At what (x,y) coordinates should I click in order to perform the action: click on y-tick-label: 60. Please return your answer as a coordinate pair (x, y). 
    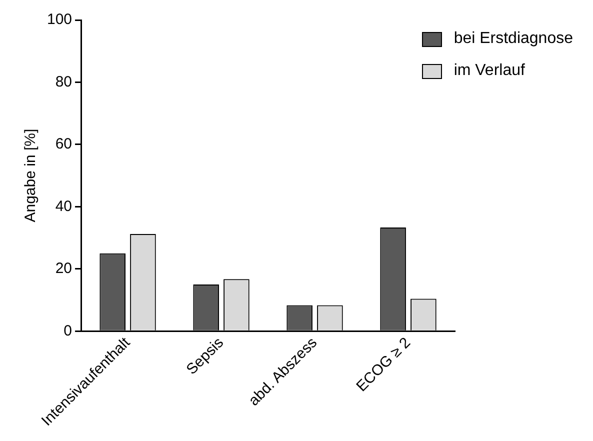
    Looking at the image, I should click on (63, 144).